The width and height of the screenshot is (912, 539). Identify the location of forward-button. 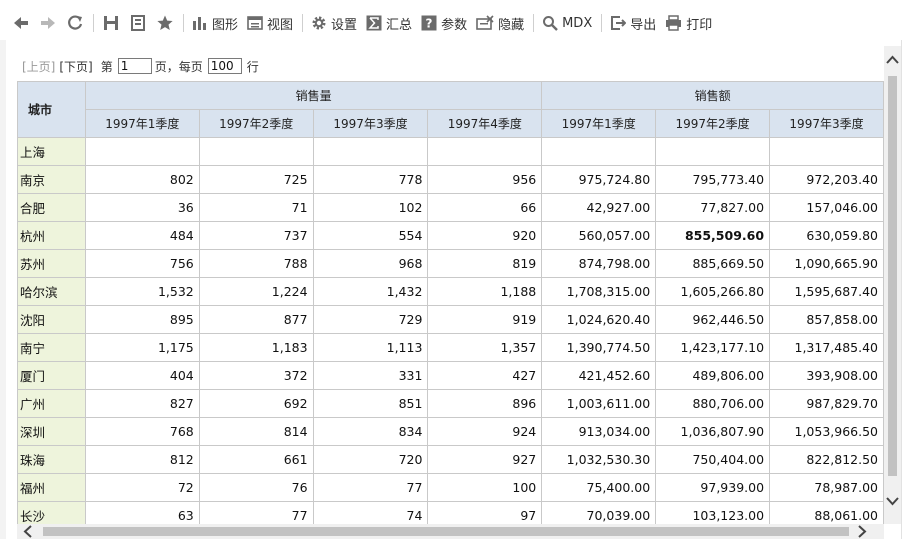
(48, 23).